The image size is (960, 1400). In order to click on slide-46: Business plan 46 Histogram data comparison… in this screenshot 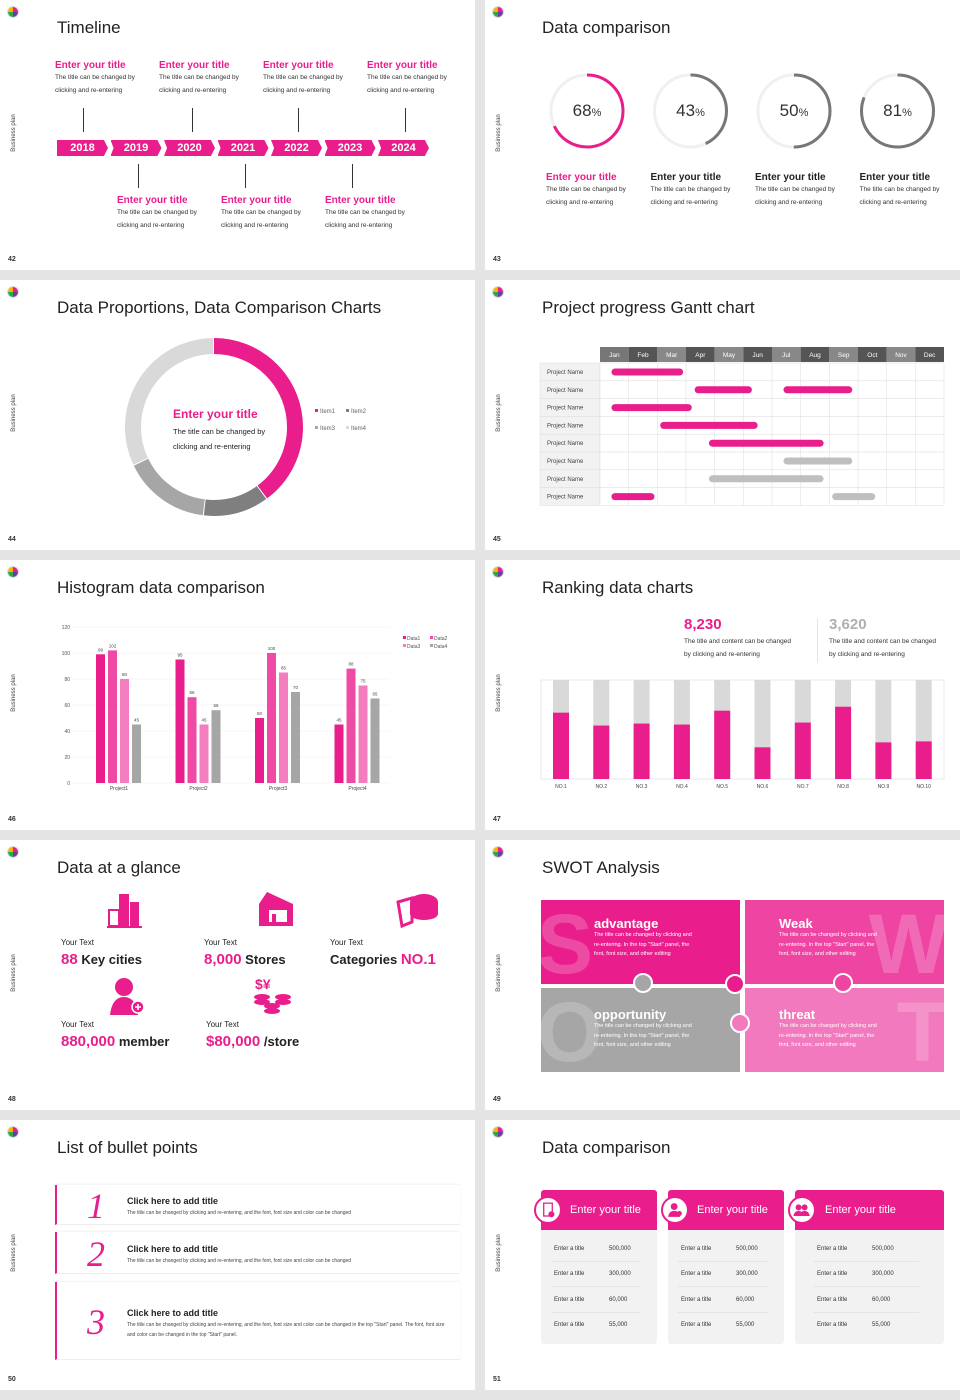, I will do `click(237, 695)`.